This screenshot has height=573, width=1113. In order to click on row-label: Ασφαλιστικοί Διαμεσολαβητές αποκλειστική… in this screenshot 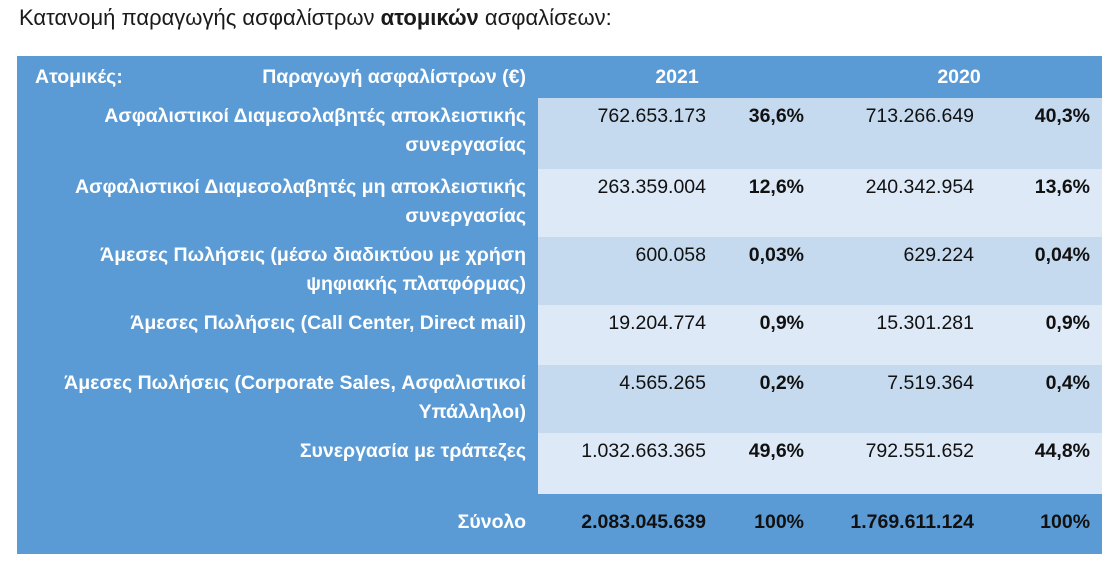, I will do `click(277, 133)`.